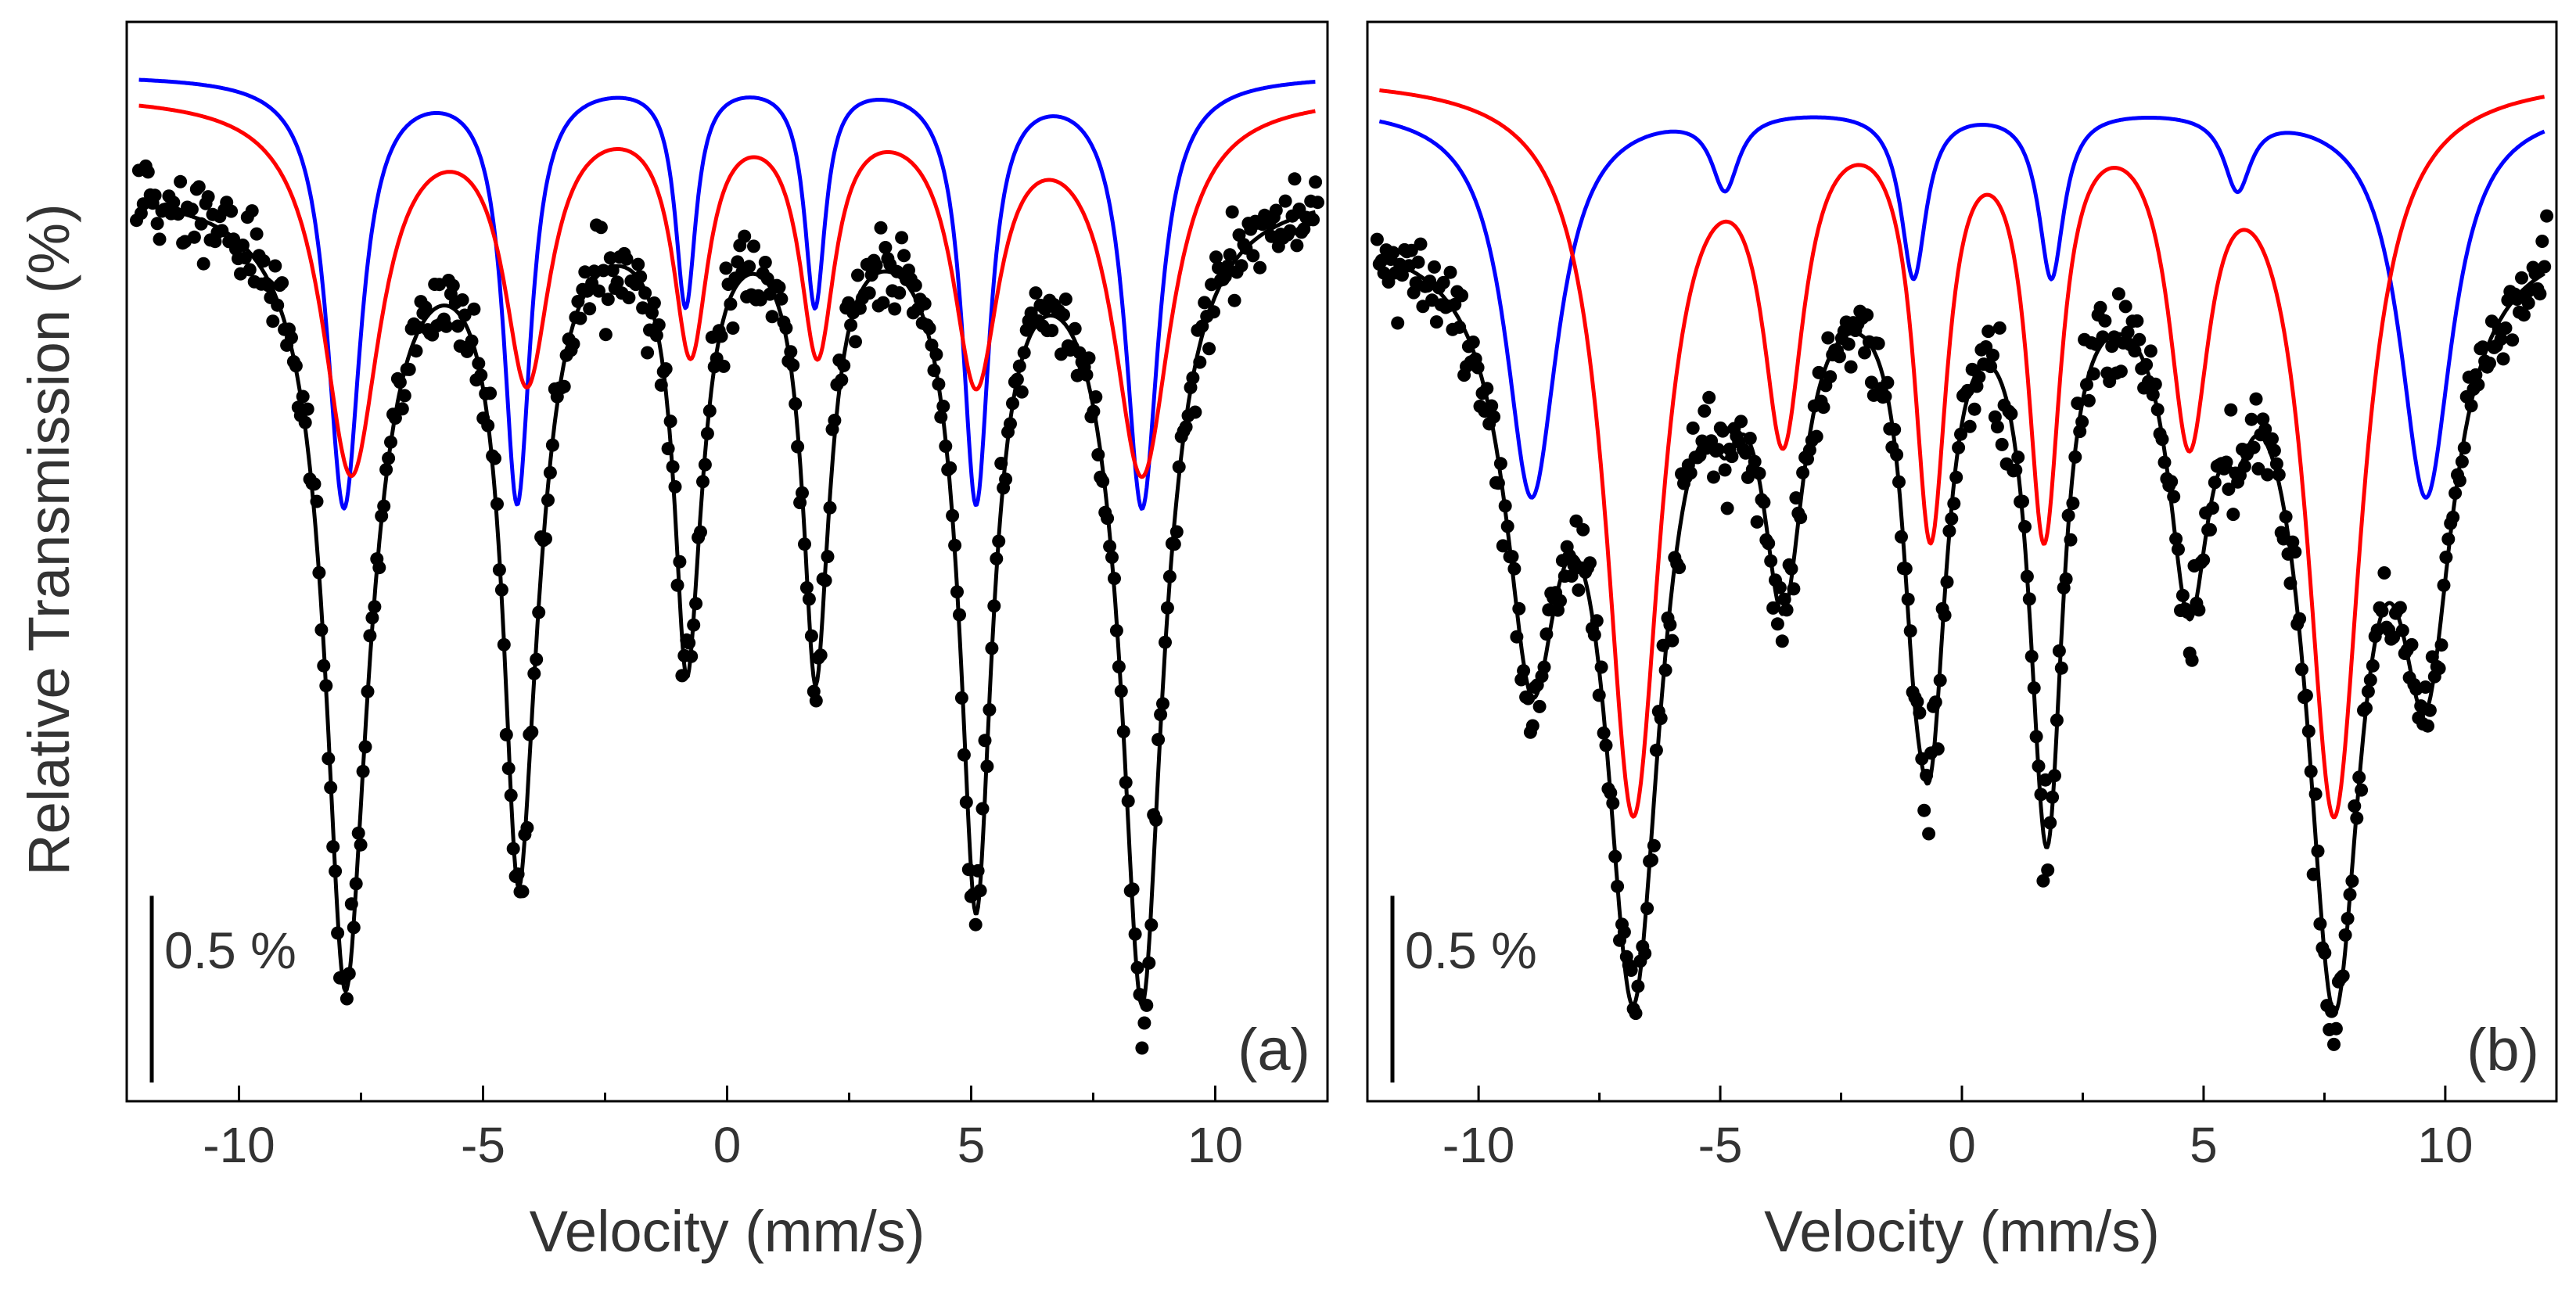 This screenshot has height=1303, width=2576. I want to click on red-subspectrum-line-a, so click(728, 291).